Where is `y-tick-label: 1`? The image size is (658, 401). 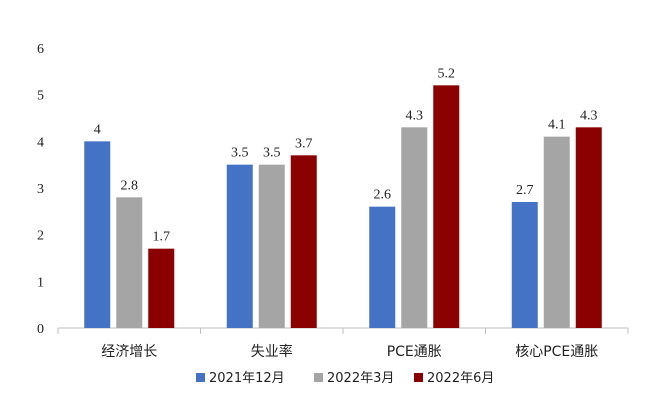 y-tick-label: 1 is located at coordinates (40, 282).